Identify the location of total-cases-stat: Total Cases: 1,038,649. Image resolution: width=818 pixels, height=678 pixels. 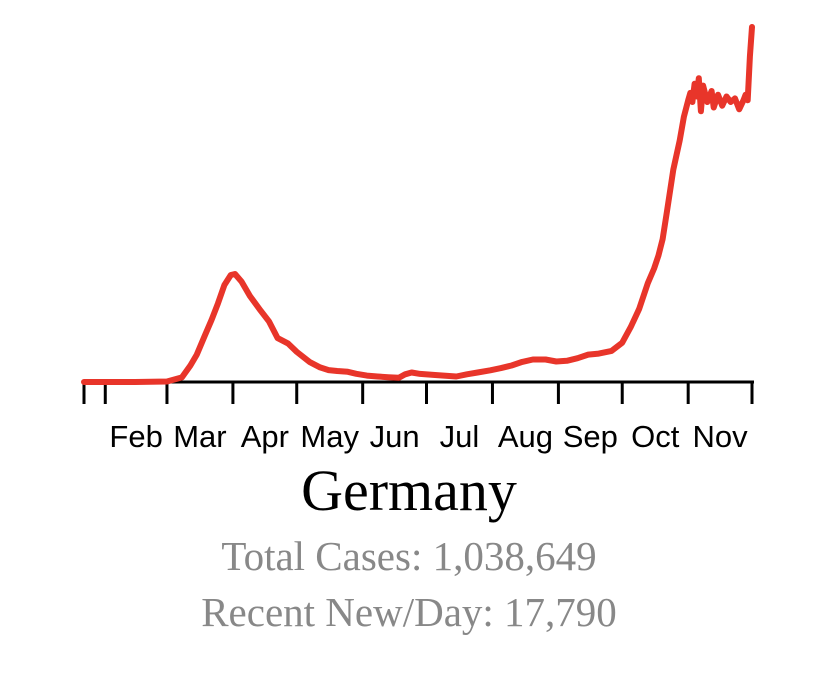
(409, 556).